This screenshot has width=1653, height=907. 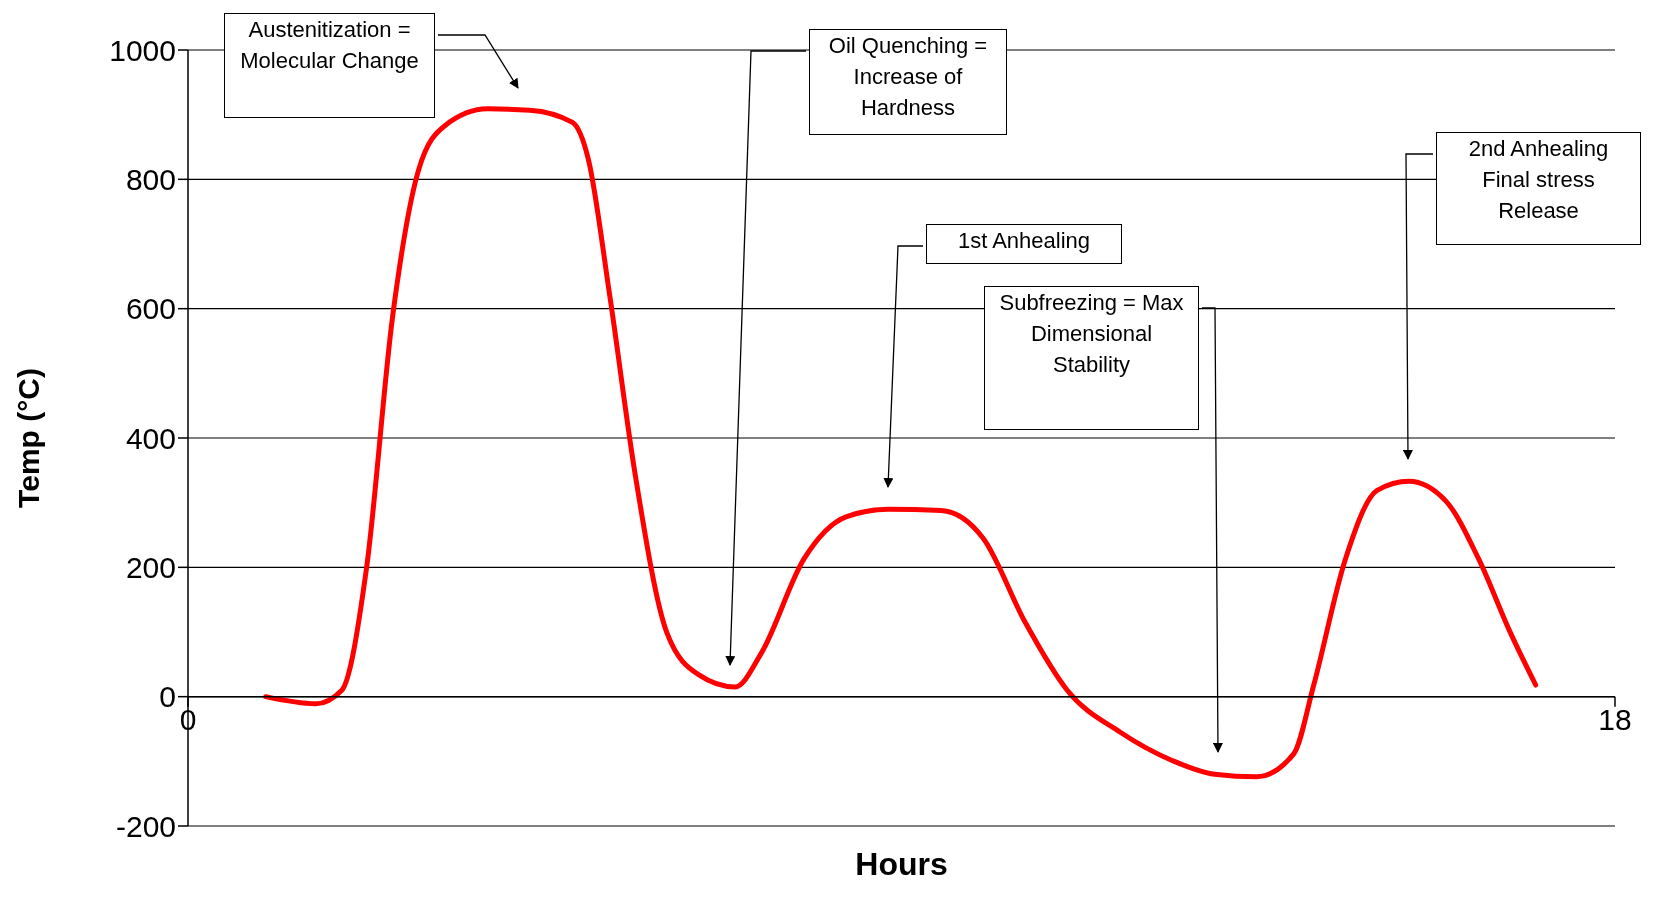 What do you see at coordinates (28, 438) in the screenshot?
I see `y-axis-title: Temp (°C)` at bounding box center [28, 438].